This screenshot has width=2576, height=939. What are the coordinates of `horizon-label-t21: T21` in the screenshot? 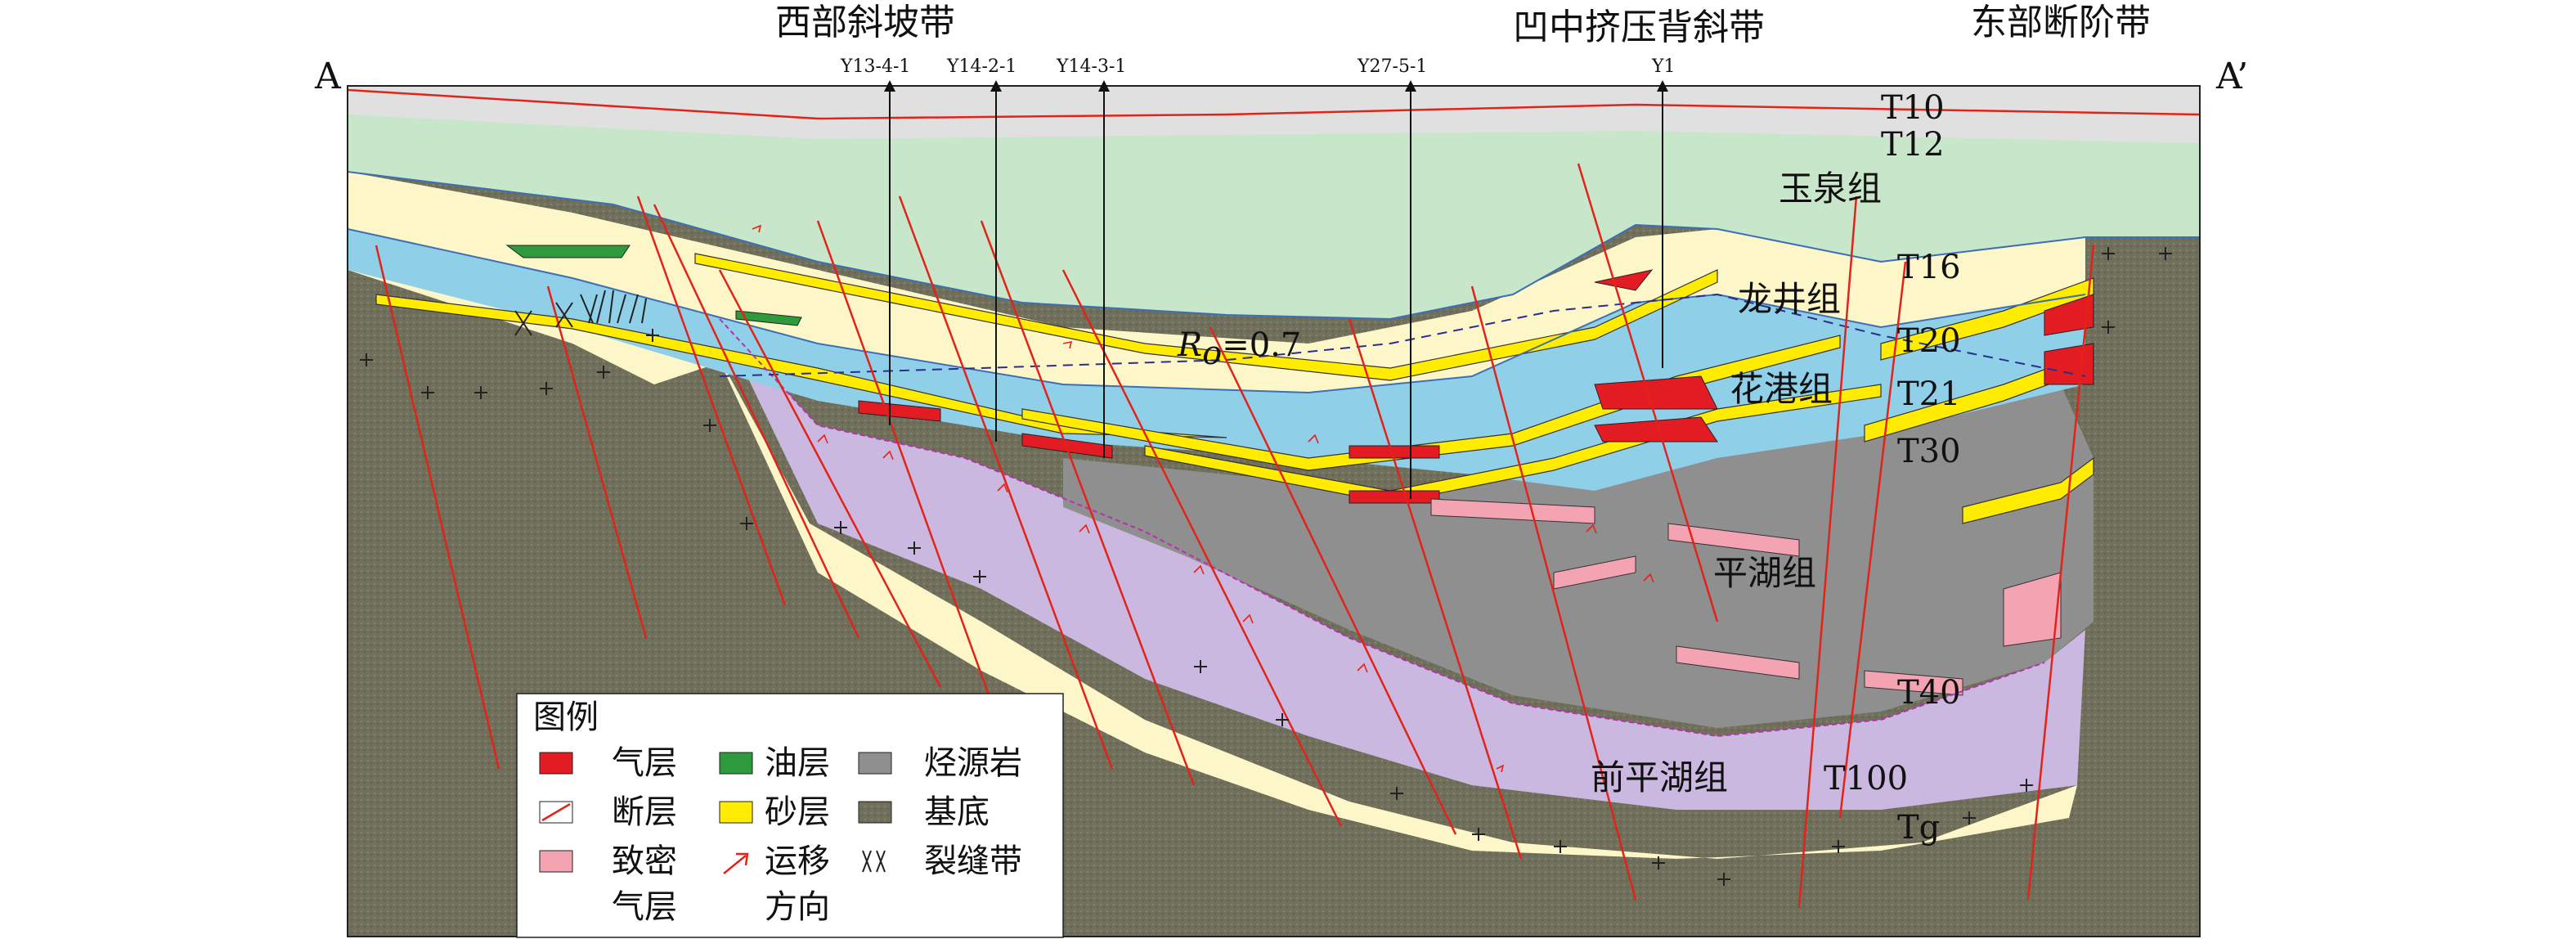 It's located at (1929, 394).